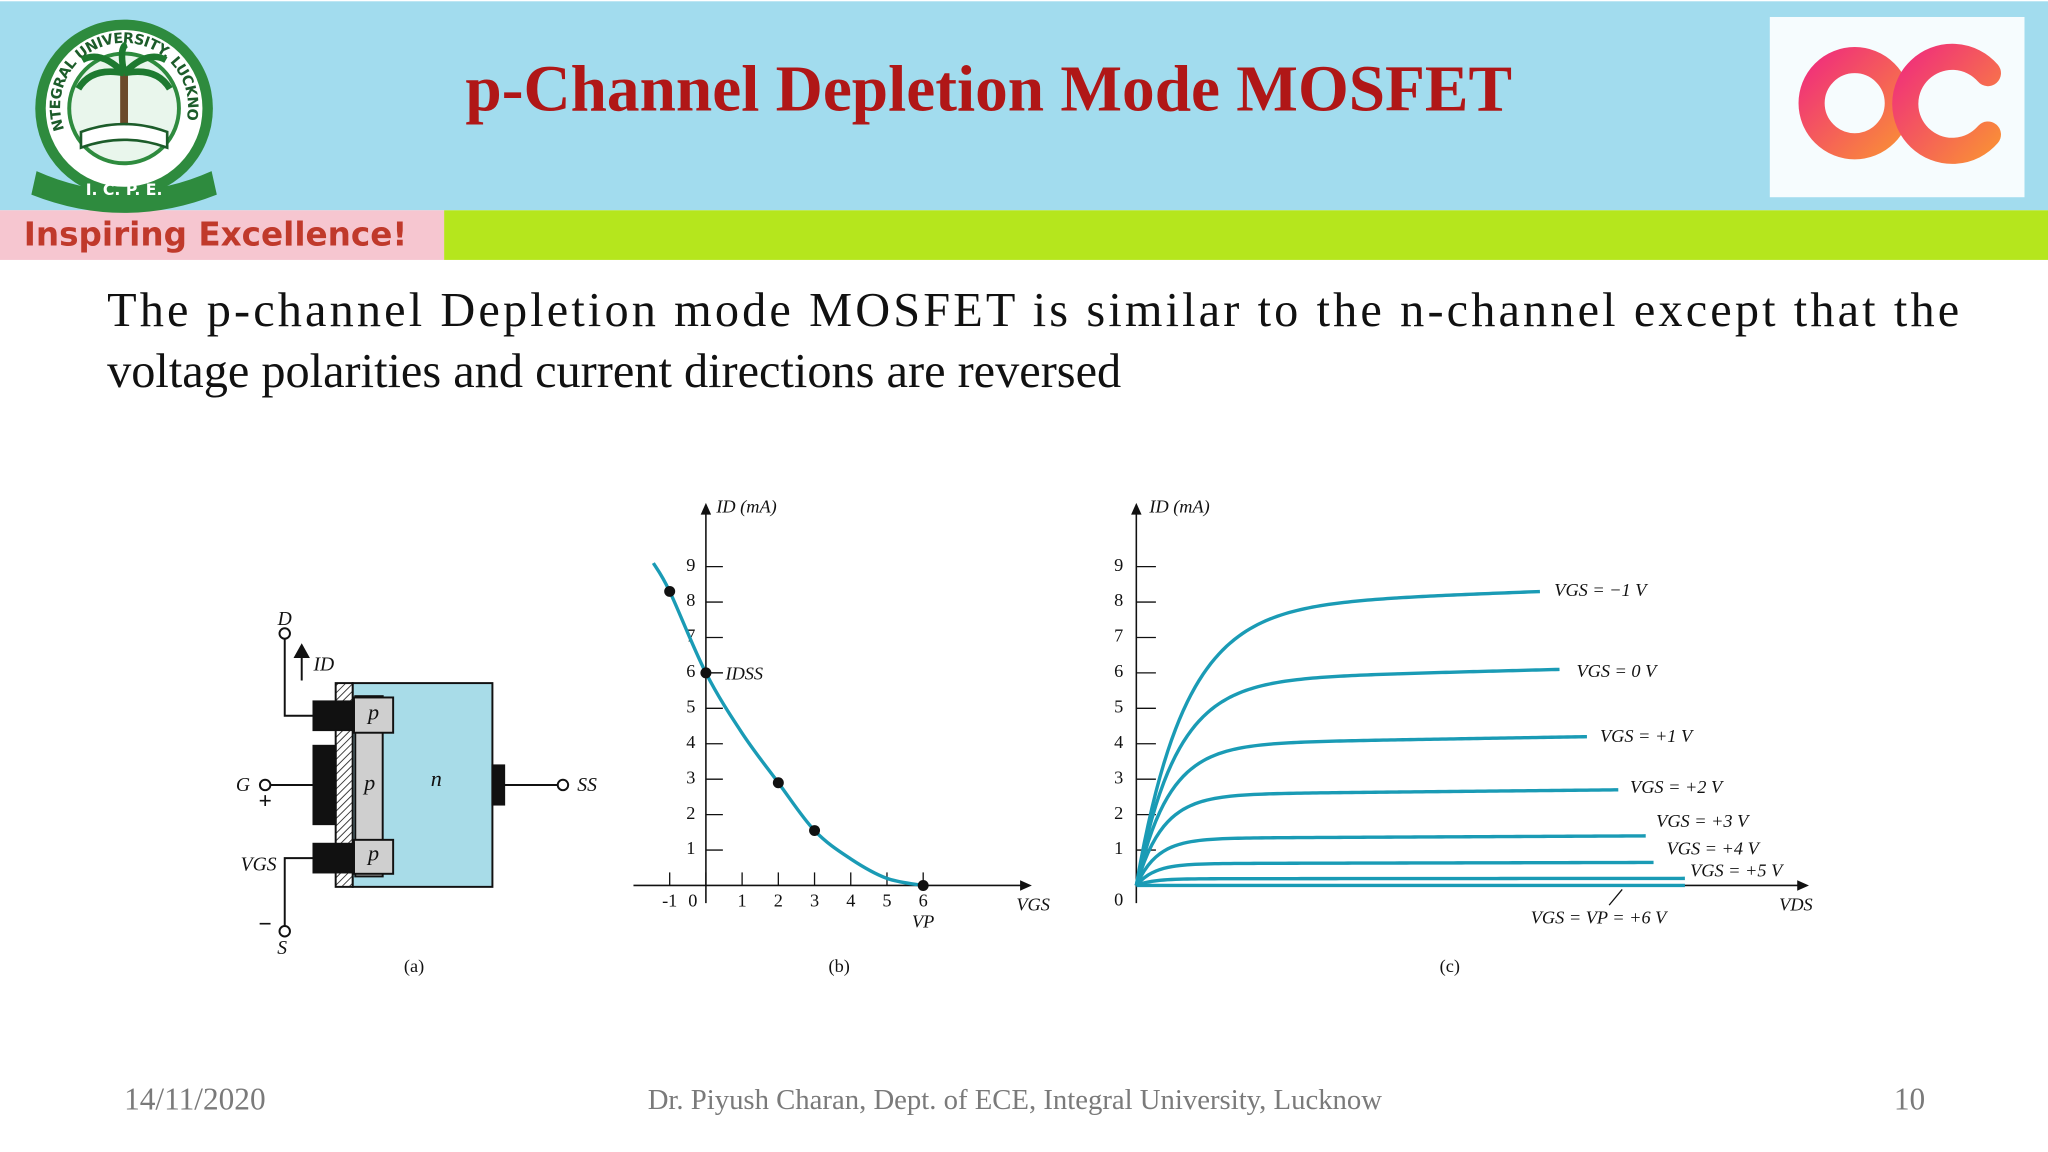 The image size is (2048, 1152). Describe the element at coordinates (787, 725) in the screenshot. I see `transfer-curve` at that location.